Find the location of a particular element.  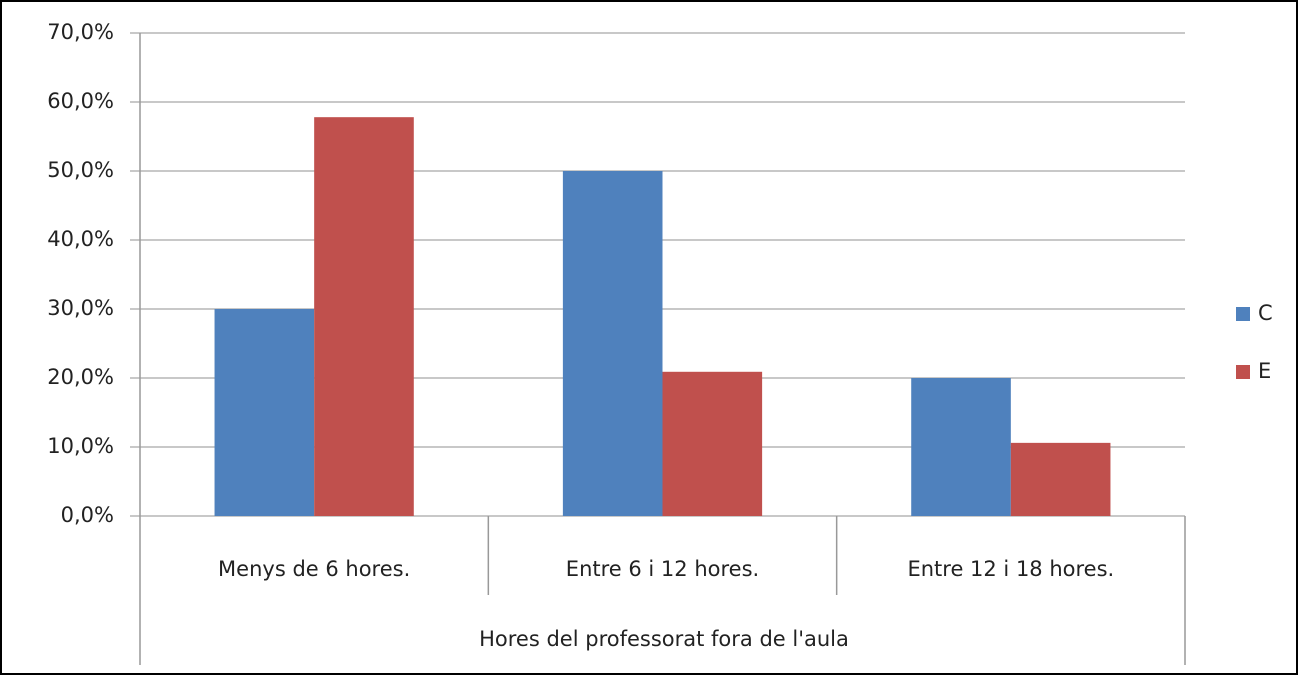

y-tick-label: 10,0% is located at coordinates (80, 446).